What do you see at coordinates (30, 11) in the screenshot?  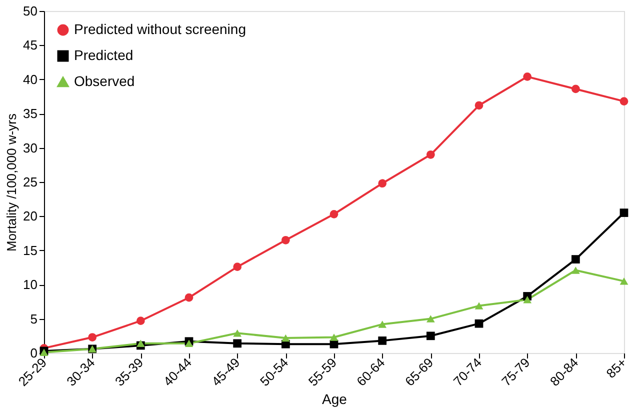 I see `y-tick-label: 50` at bounding box center [30, 11].